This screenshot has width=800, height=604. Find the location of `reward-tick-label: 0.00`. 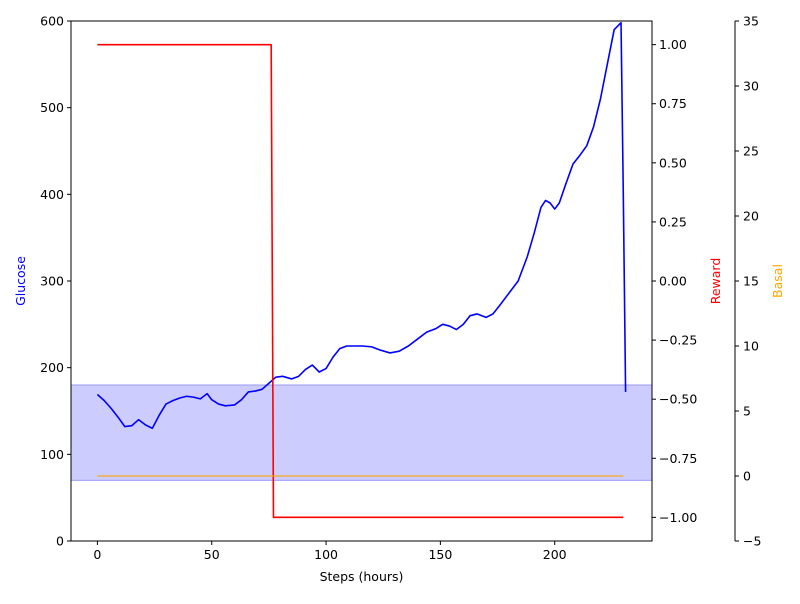

reward-tick-label: 0.00 is located at coordinates (673, 281).